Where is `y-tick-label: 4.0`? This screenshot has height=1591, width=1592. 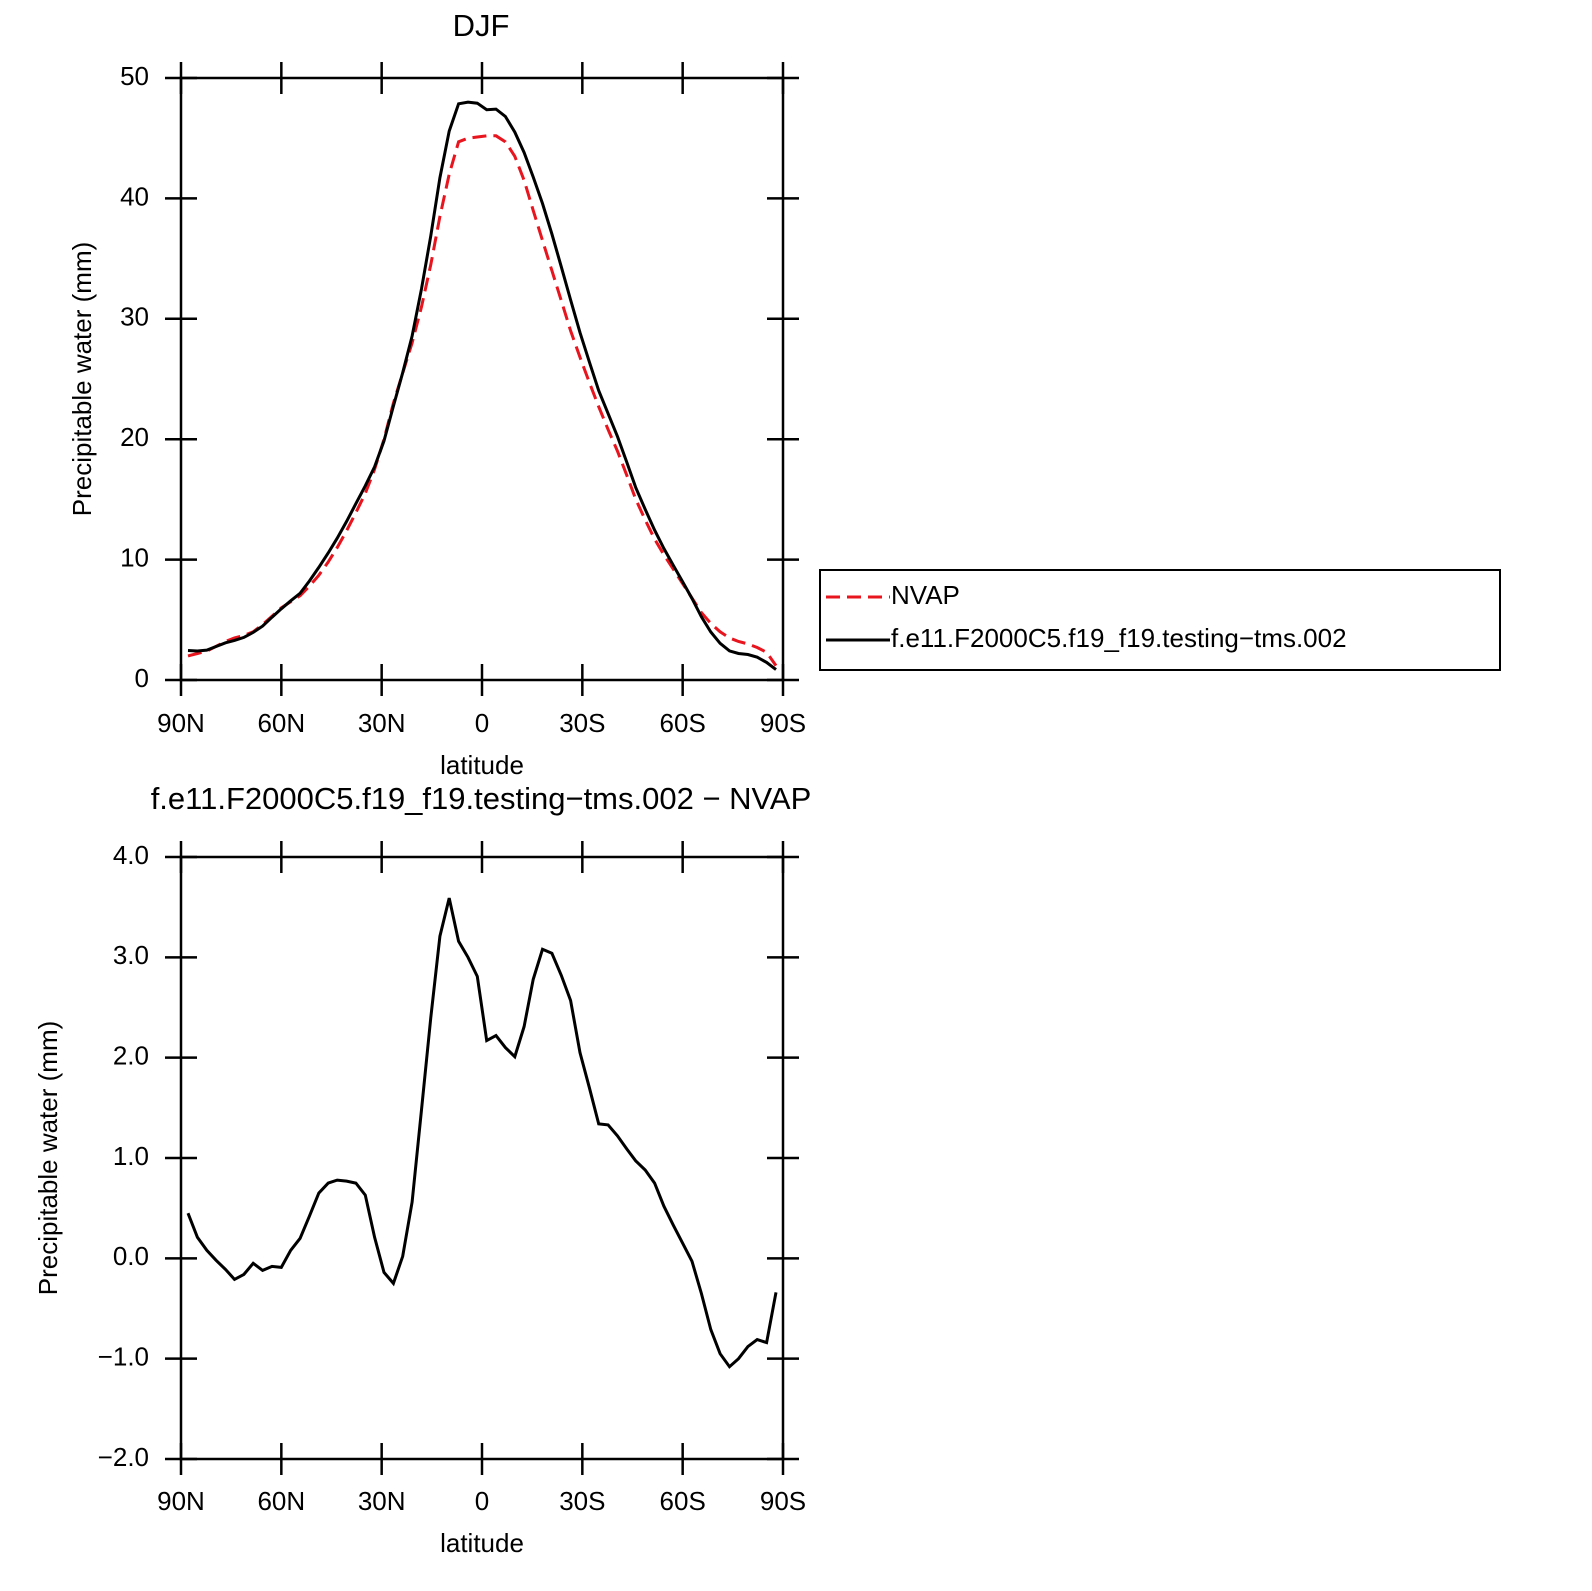 y-tick-label: 4.0 is located at coordinates (131, 855).